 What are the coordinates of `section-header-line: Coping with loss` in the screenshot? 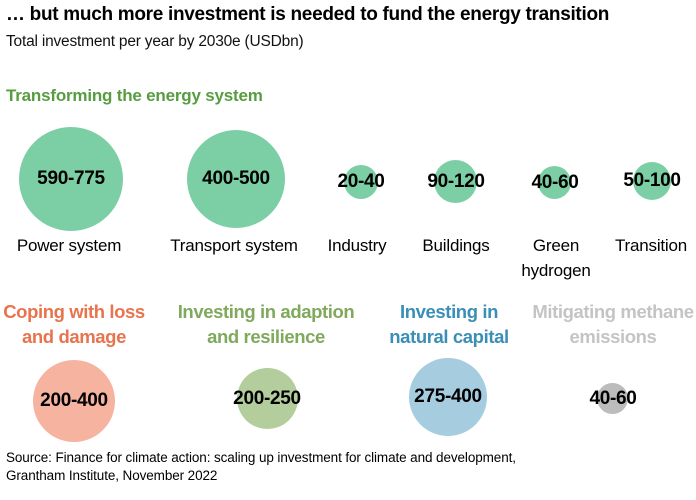 It's located at (74, 311).